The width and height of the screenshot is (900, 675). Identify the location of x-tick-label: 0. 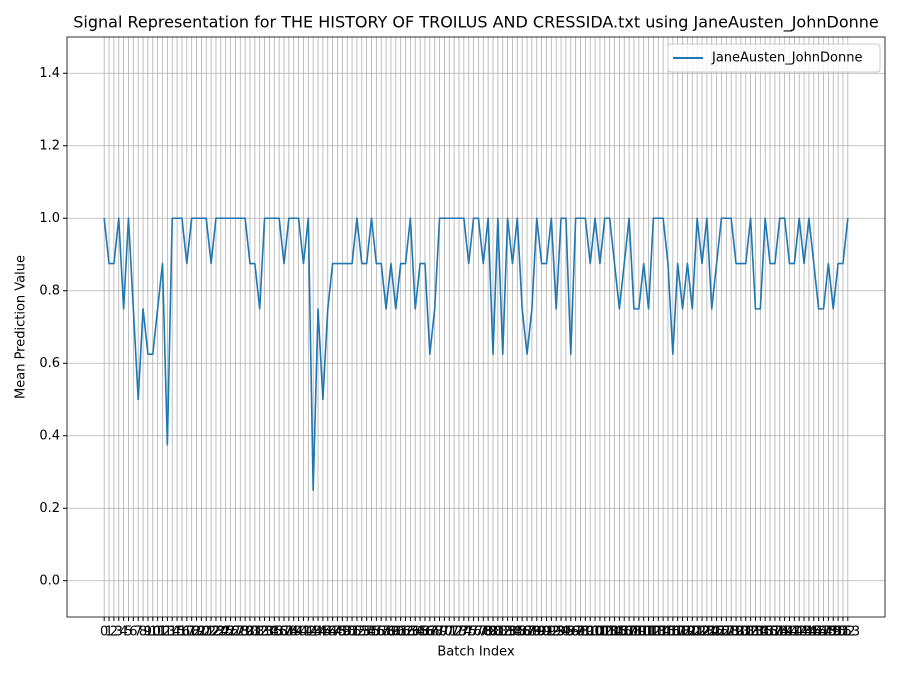
(104, 632).